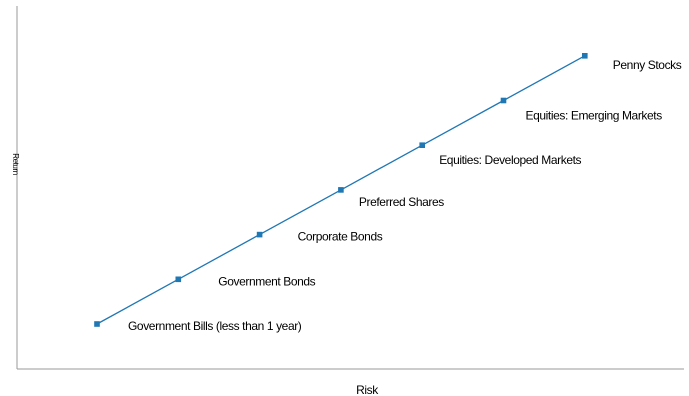 This screenshot has width=689, height=396. I want to click on x-axis-title: Risk, so click(367, 389).